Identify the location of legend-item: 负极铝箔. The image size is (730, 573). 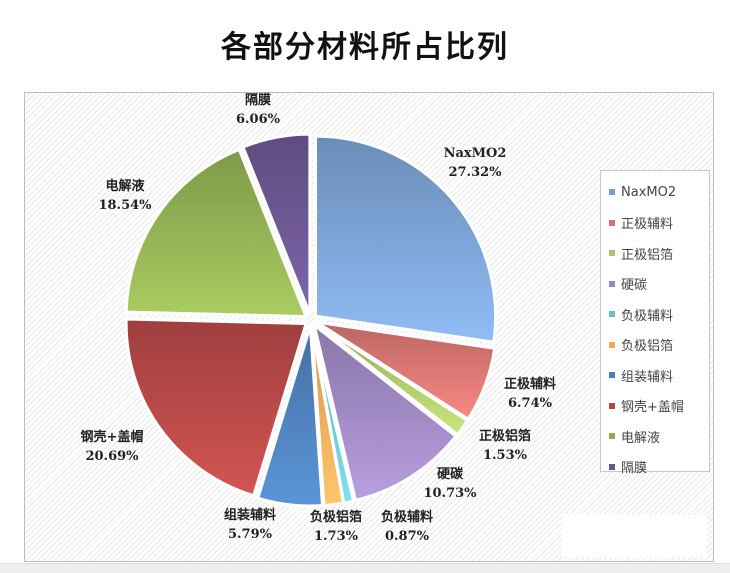
(659, 345).